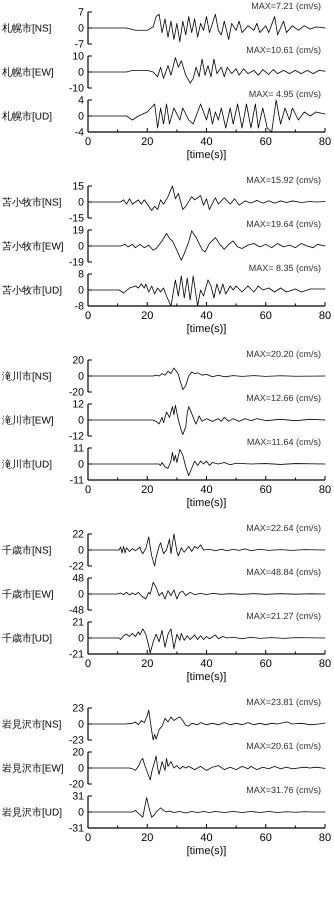 The image size is (334, 911). I want to click on y-tick-label: 11, so click(78, 448).